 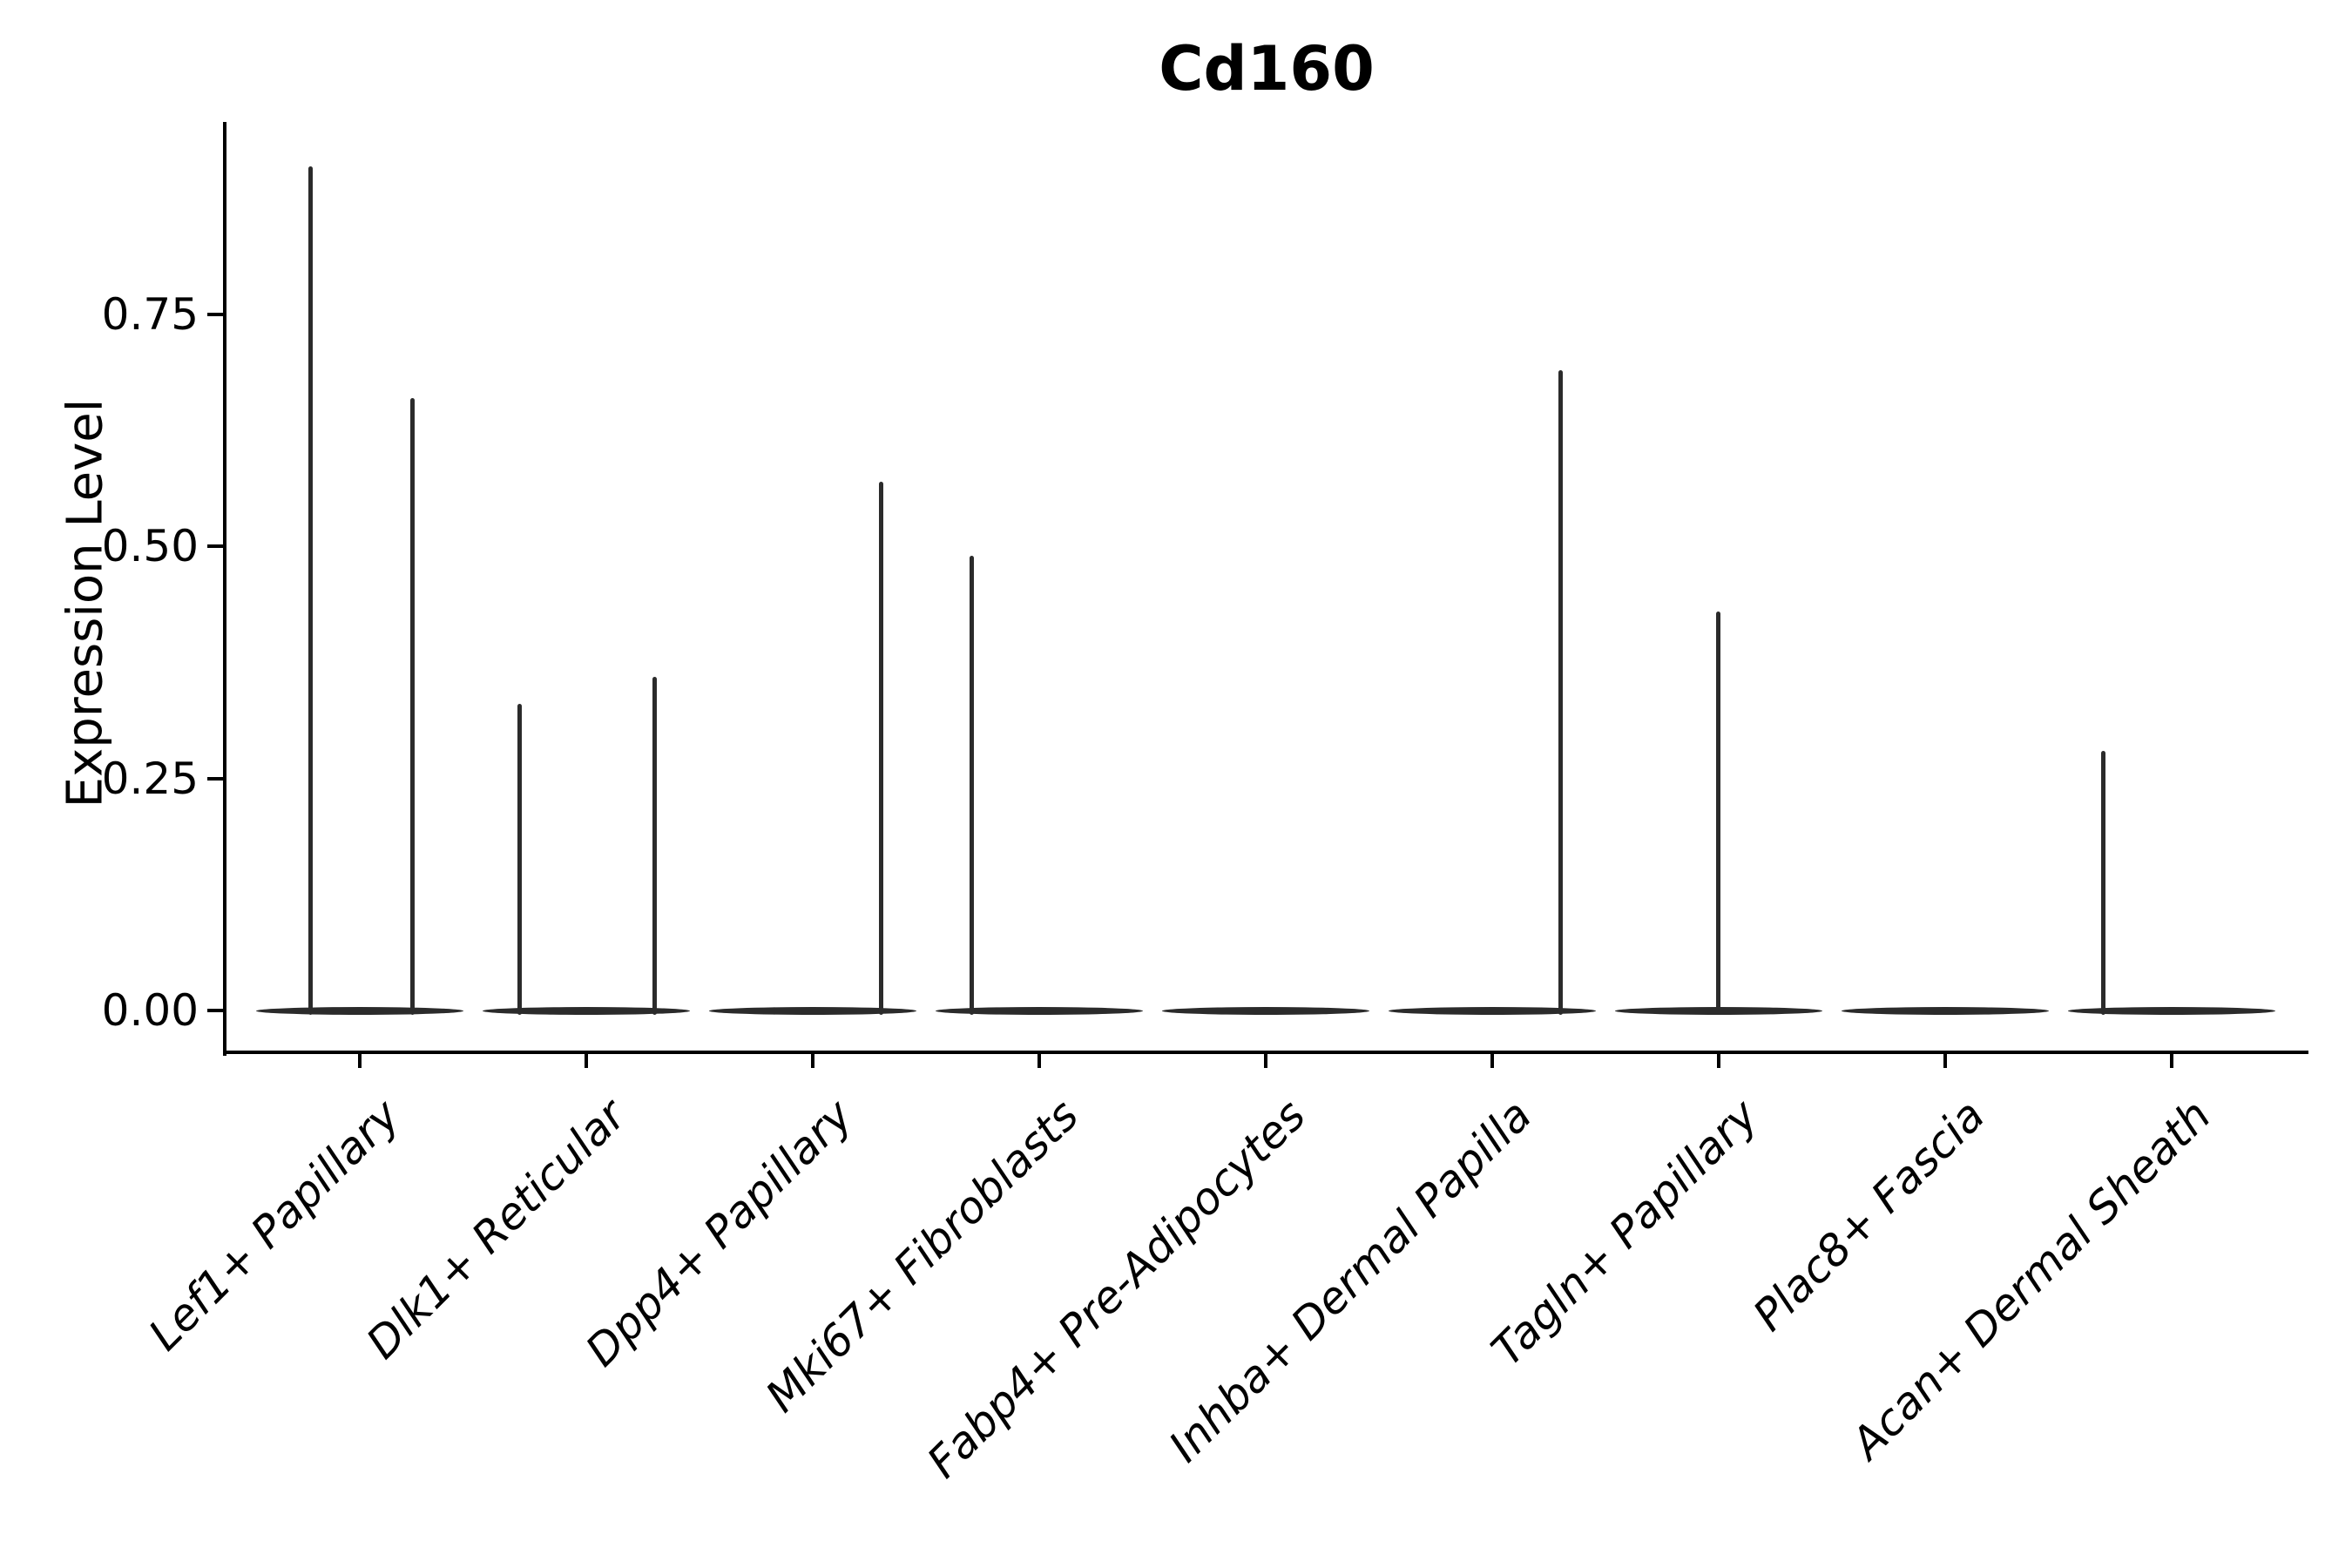 What do you see at coordinates (150, 1011) in the screenshot?
I see `y-tick-label: 0.00` at bounding box center [150, 1011].